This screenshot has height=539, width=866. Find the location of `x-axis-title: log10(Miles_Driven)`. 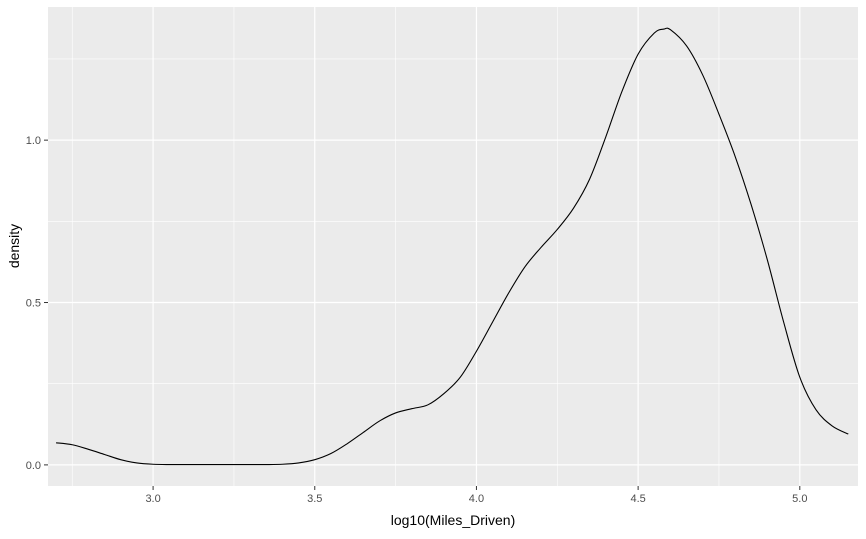

x-axis-title: log10(Miles_Driven) is located at coordinates (453, 520).